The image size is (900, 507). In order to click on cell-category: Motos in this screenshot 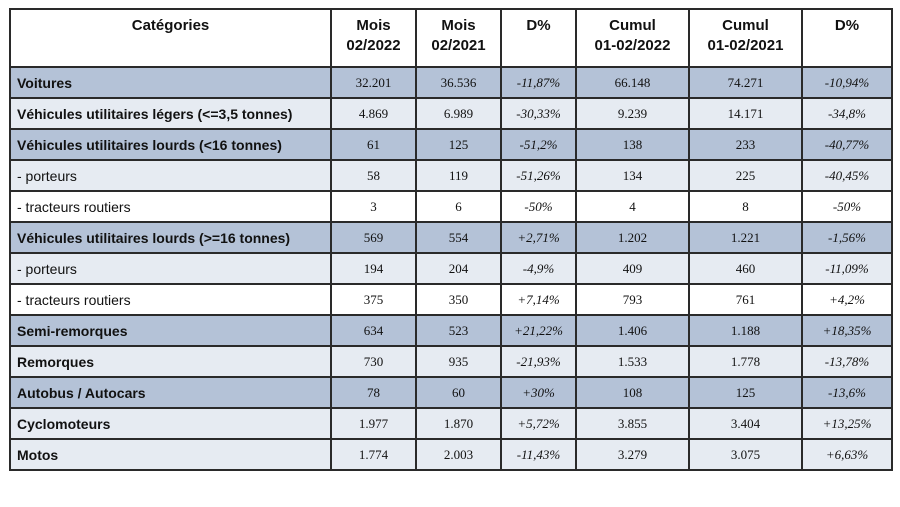, I will do `click(170, 454)`.